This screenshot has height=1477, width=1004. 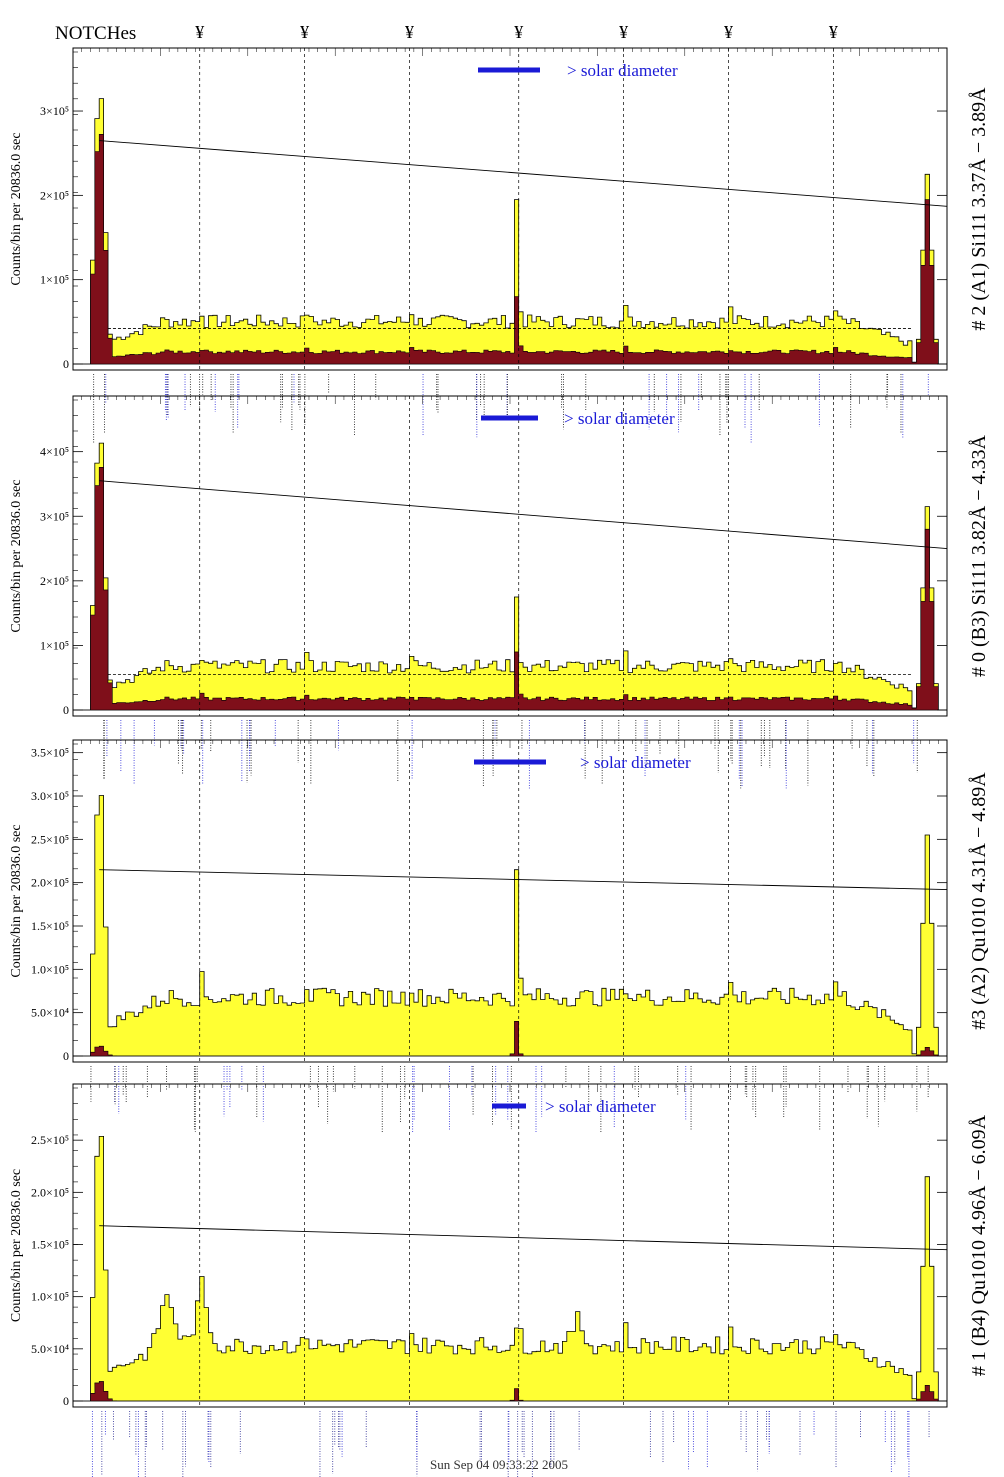 I want to click on footer-timestamp: Sun Sep 04 09:33:22 2005, so click(x=499, y=1464).